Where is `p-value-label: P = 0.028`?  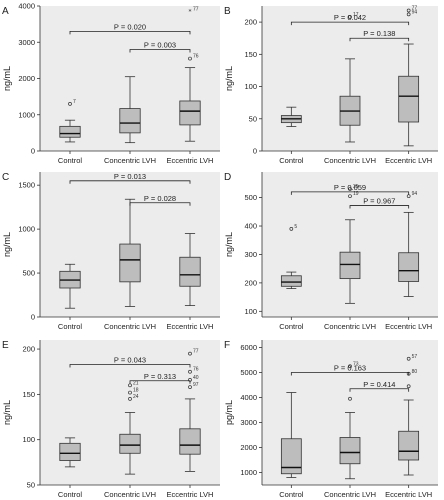 p-value-label: P = 0.028 is located at coordinates (160, 198).